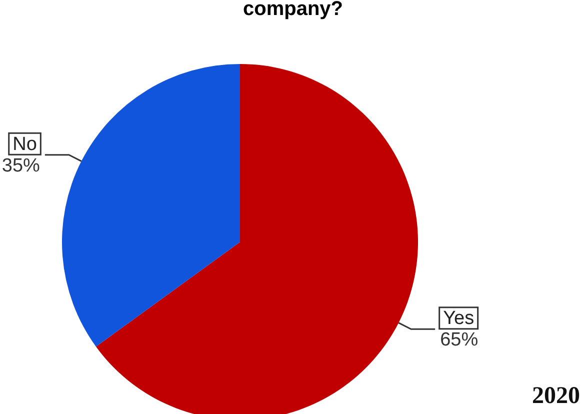  What do you see at coordinates (459, 340) in the screenshot?
I see `data-label: 65%` at bounding box center [459, 340].